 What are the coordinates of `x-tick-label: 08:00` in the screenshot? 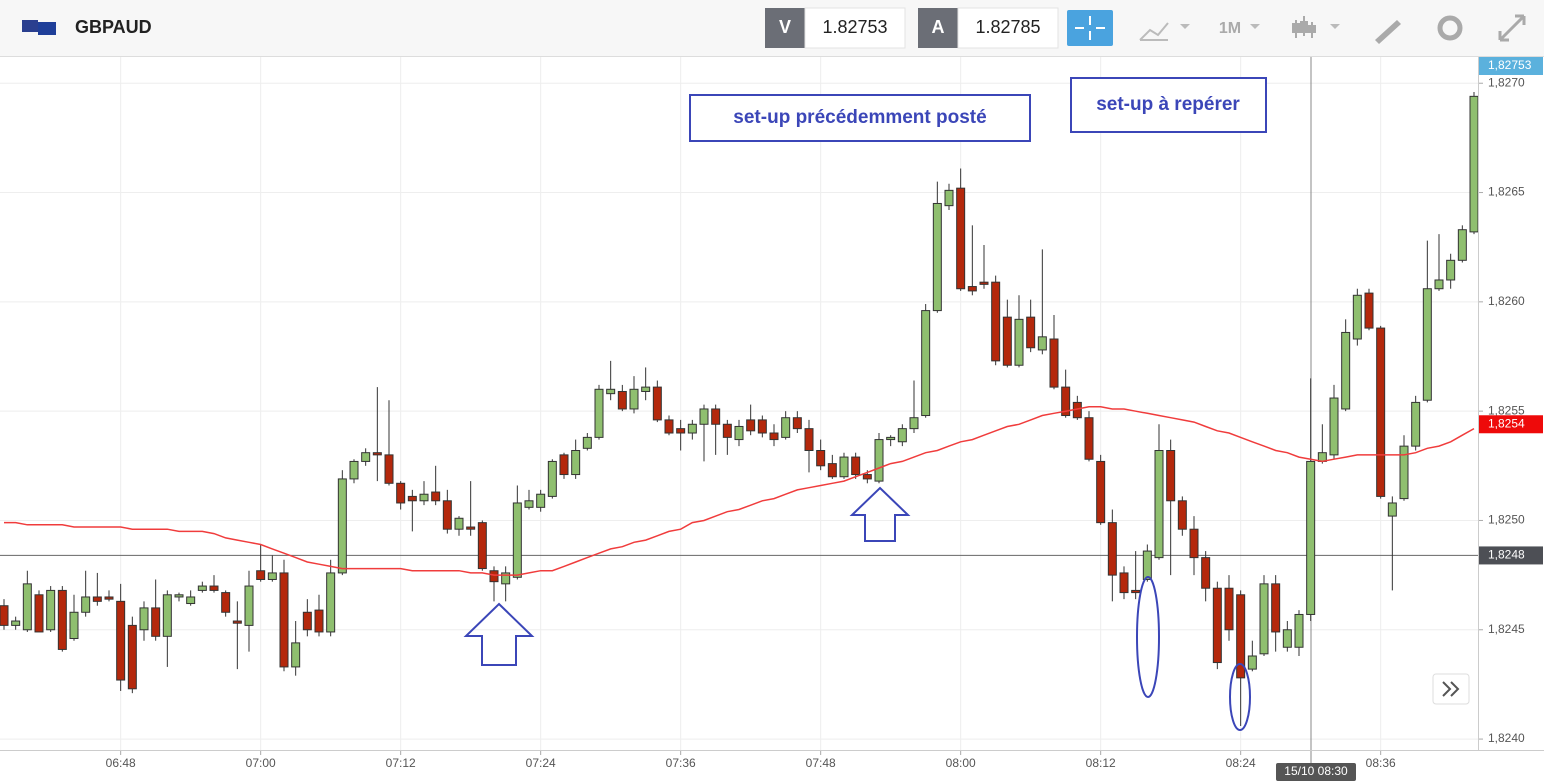 It's located at (961, 763).